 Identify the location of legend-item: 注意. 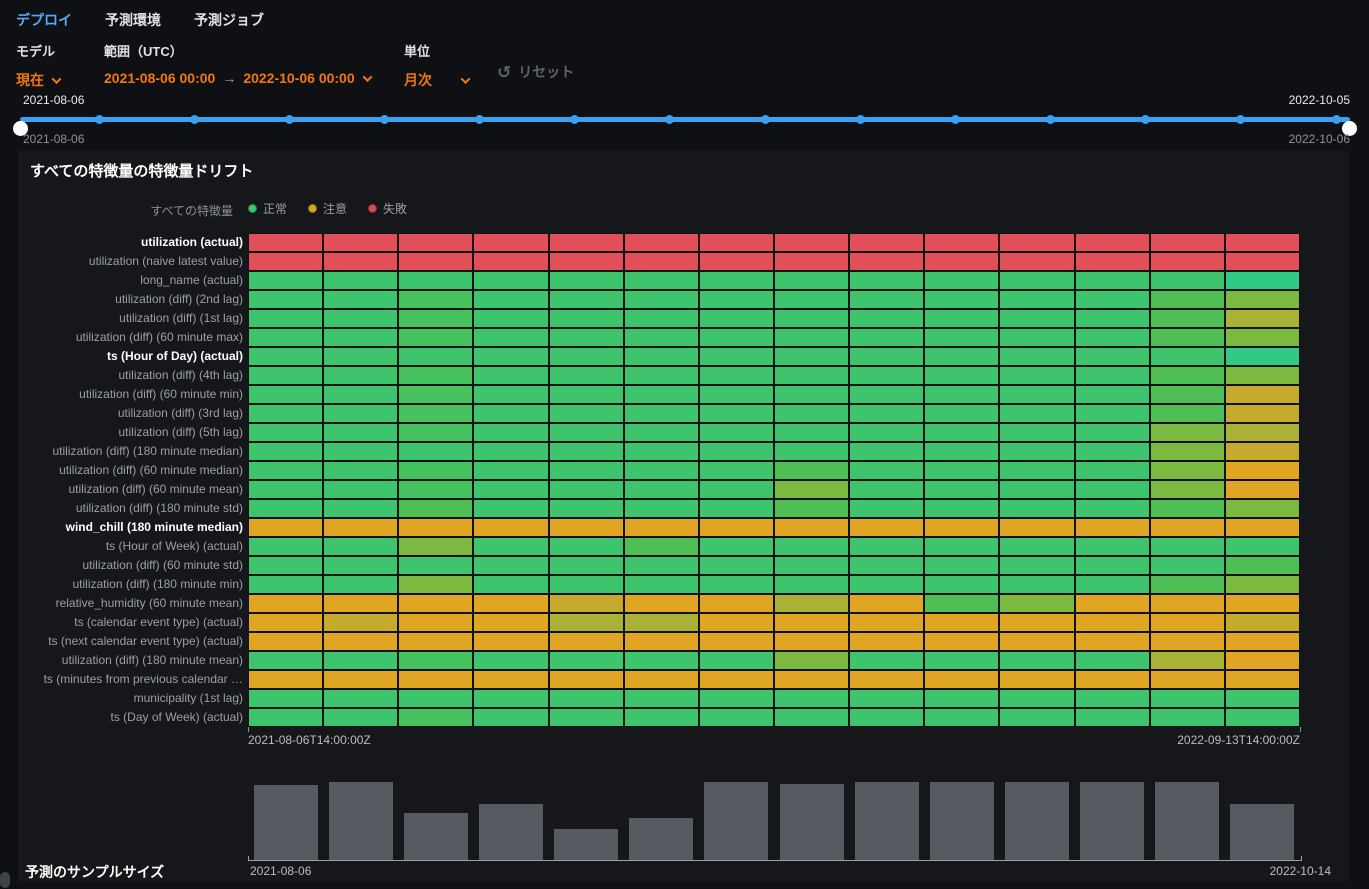
(327, 208).